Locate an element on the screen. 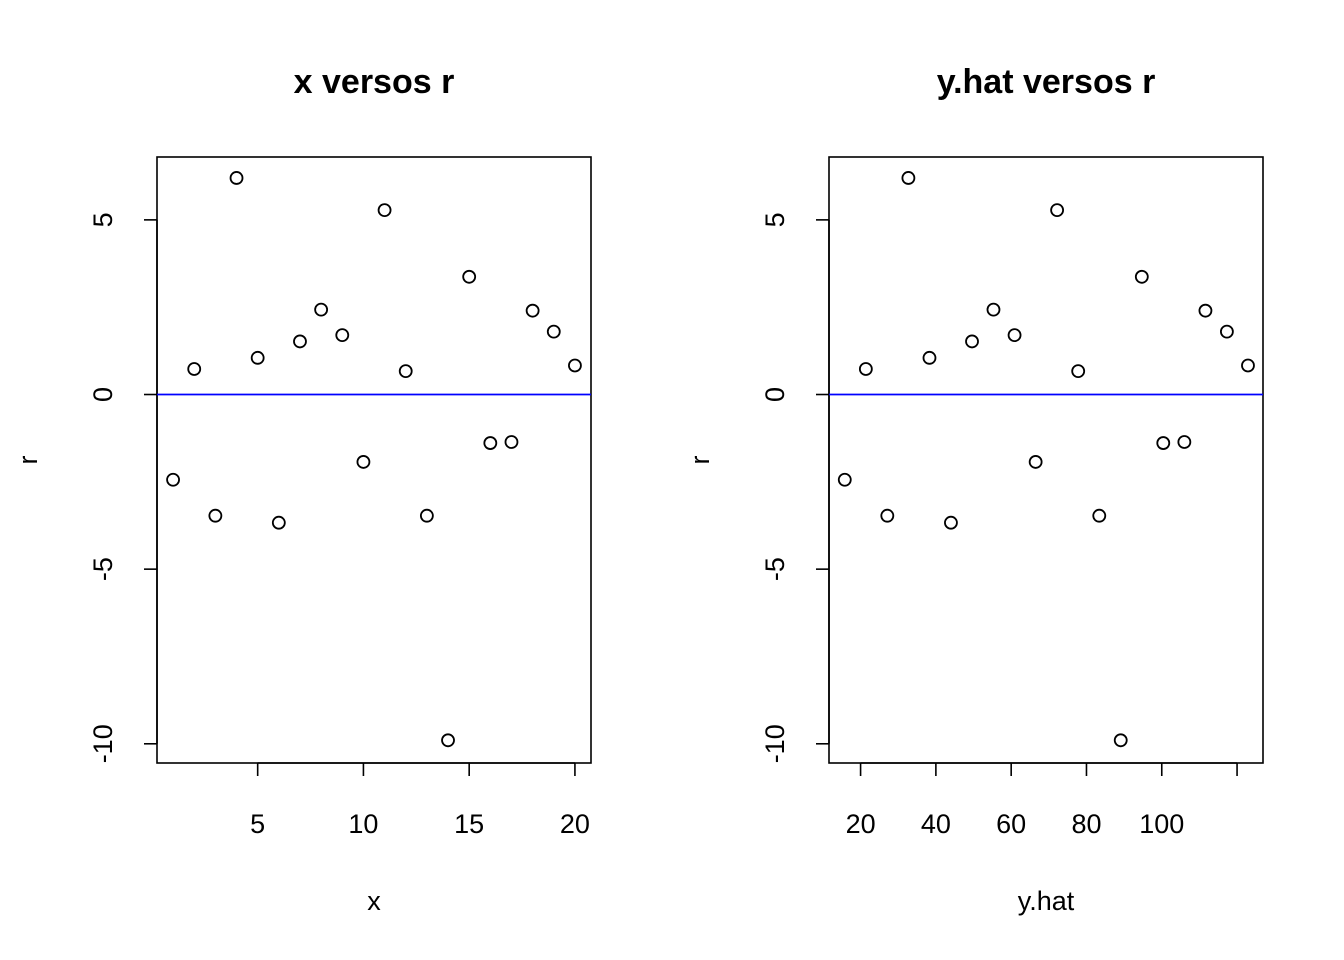  x-axis-label: y.hat is located at coordinates (1046, 901).